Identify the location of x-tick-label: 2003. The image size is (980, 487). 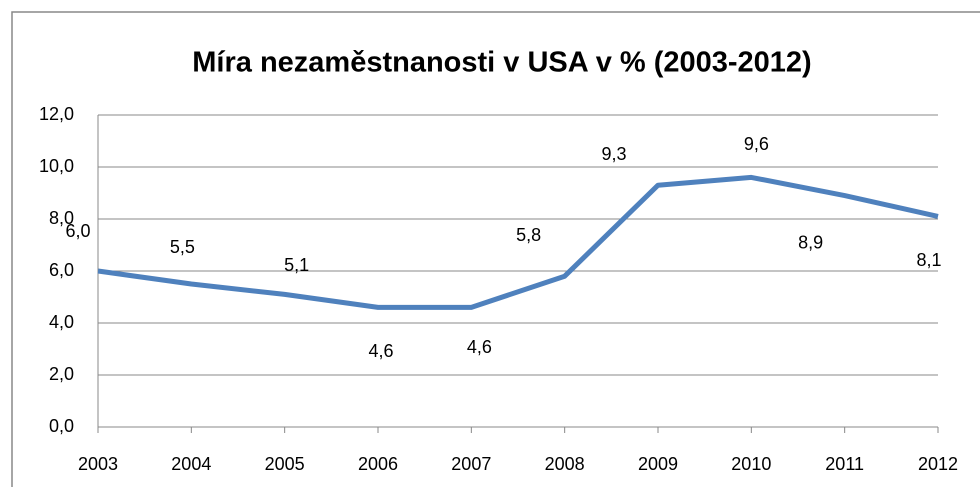
(98, 464).